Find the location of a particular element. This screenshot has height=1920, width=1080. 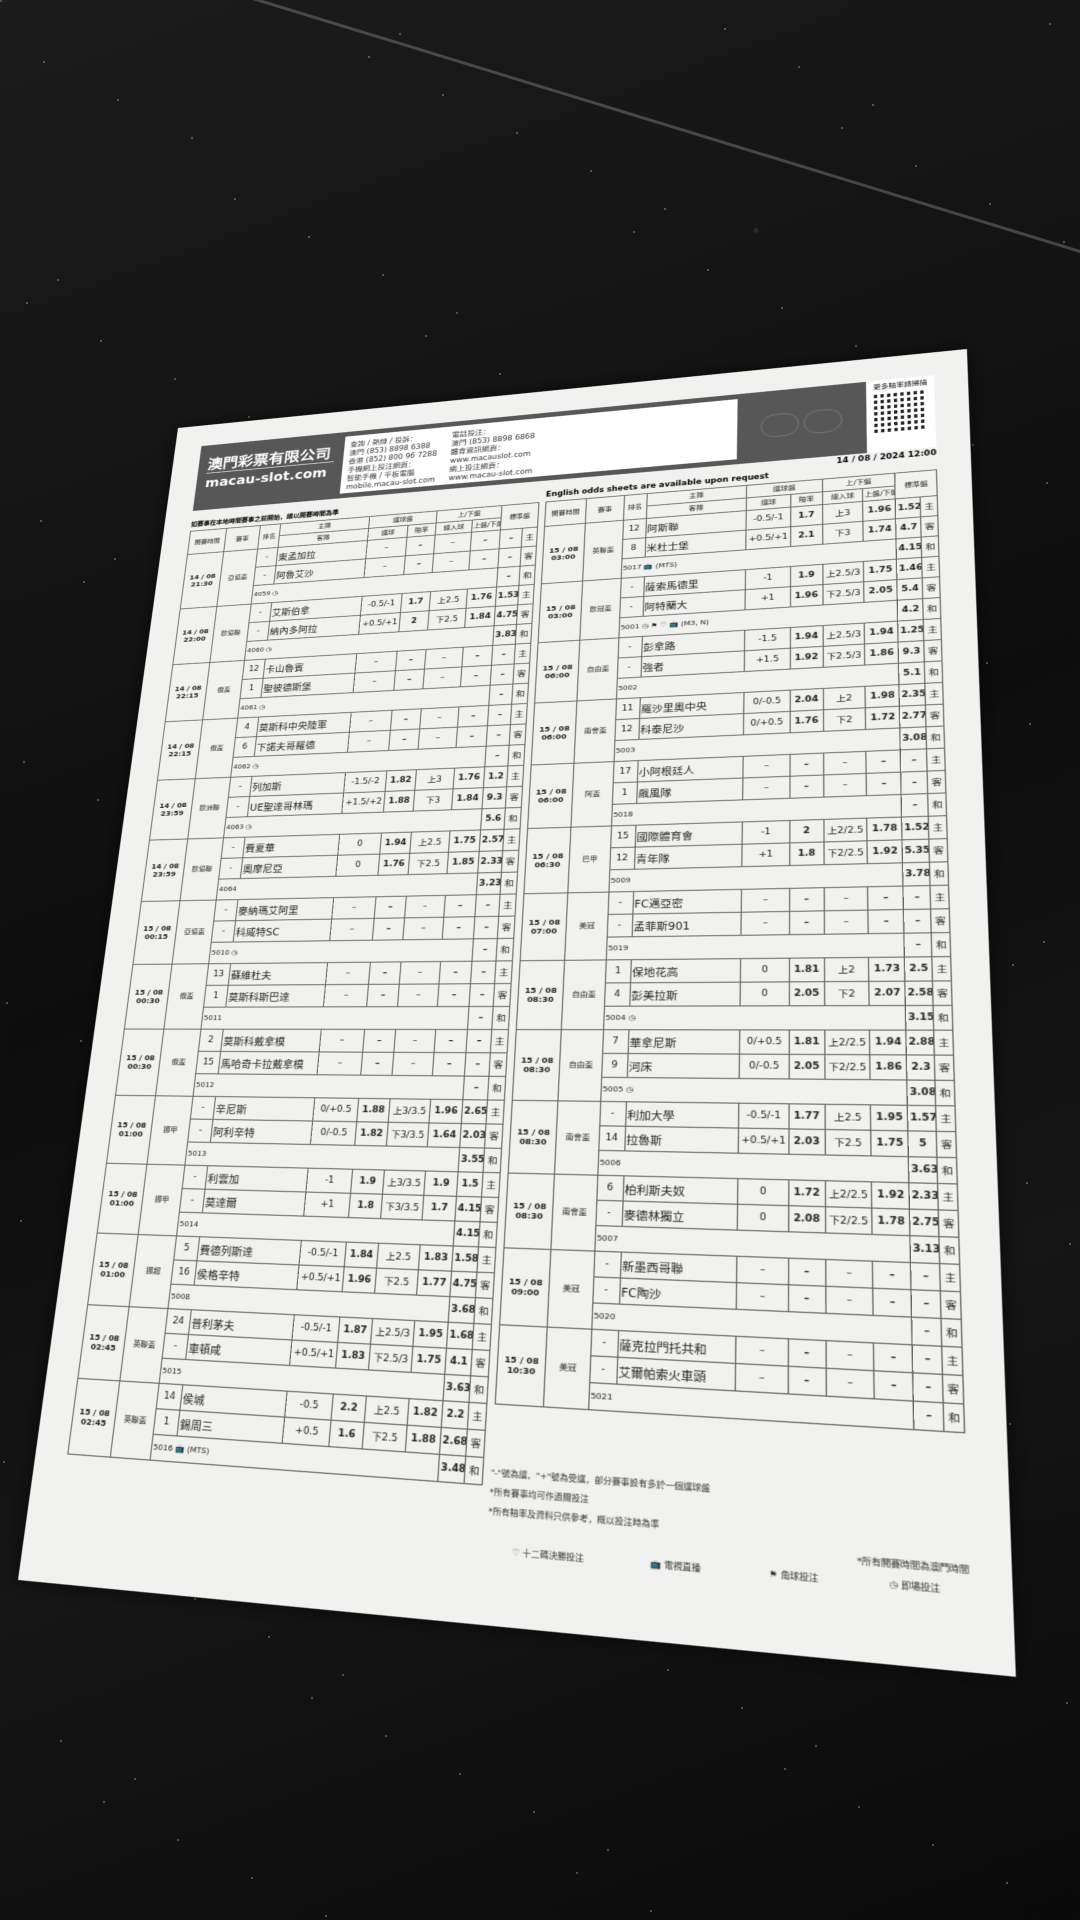

away-handicap-odds: 1.88 is located at coordinates (399, 801).